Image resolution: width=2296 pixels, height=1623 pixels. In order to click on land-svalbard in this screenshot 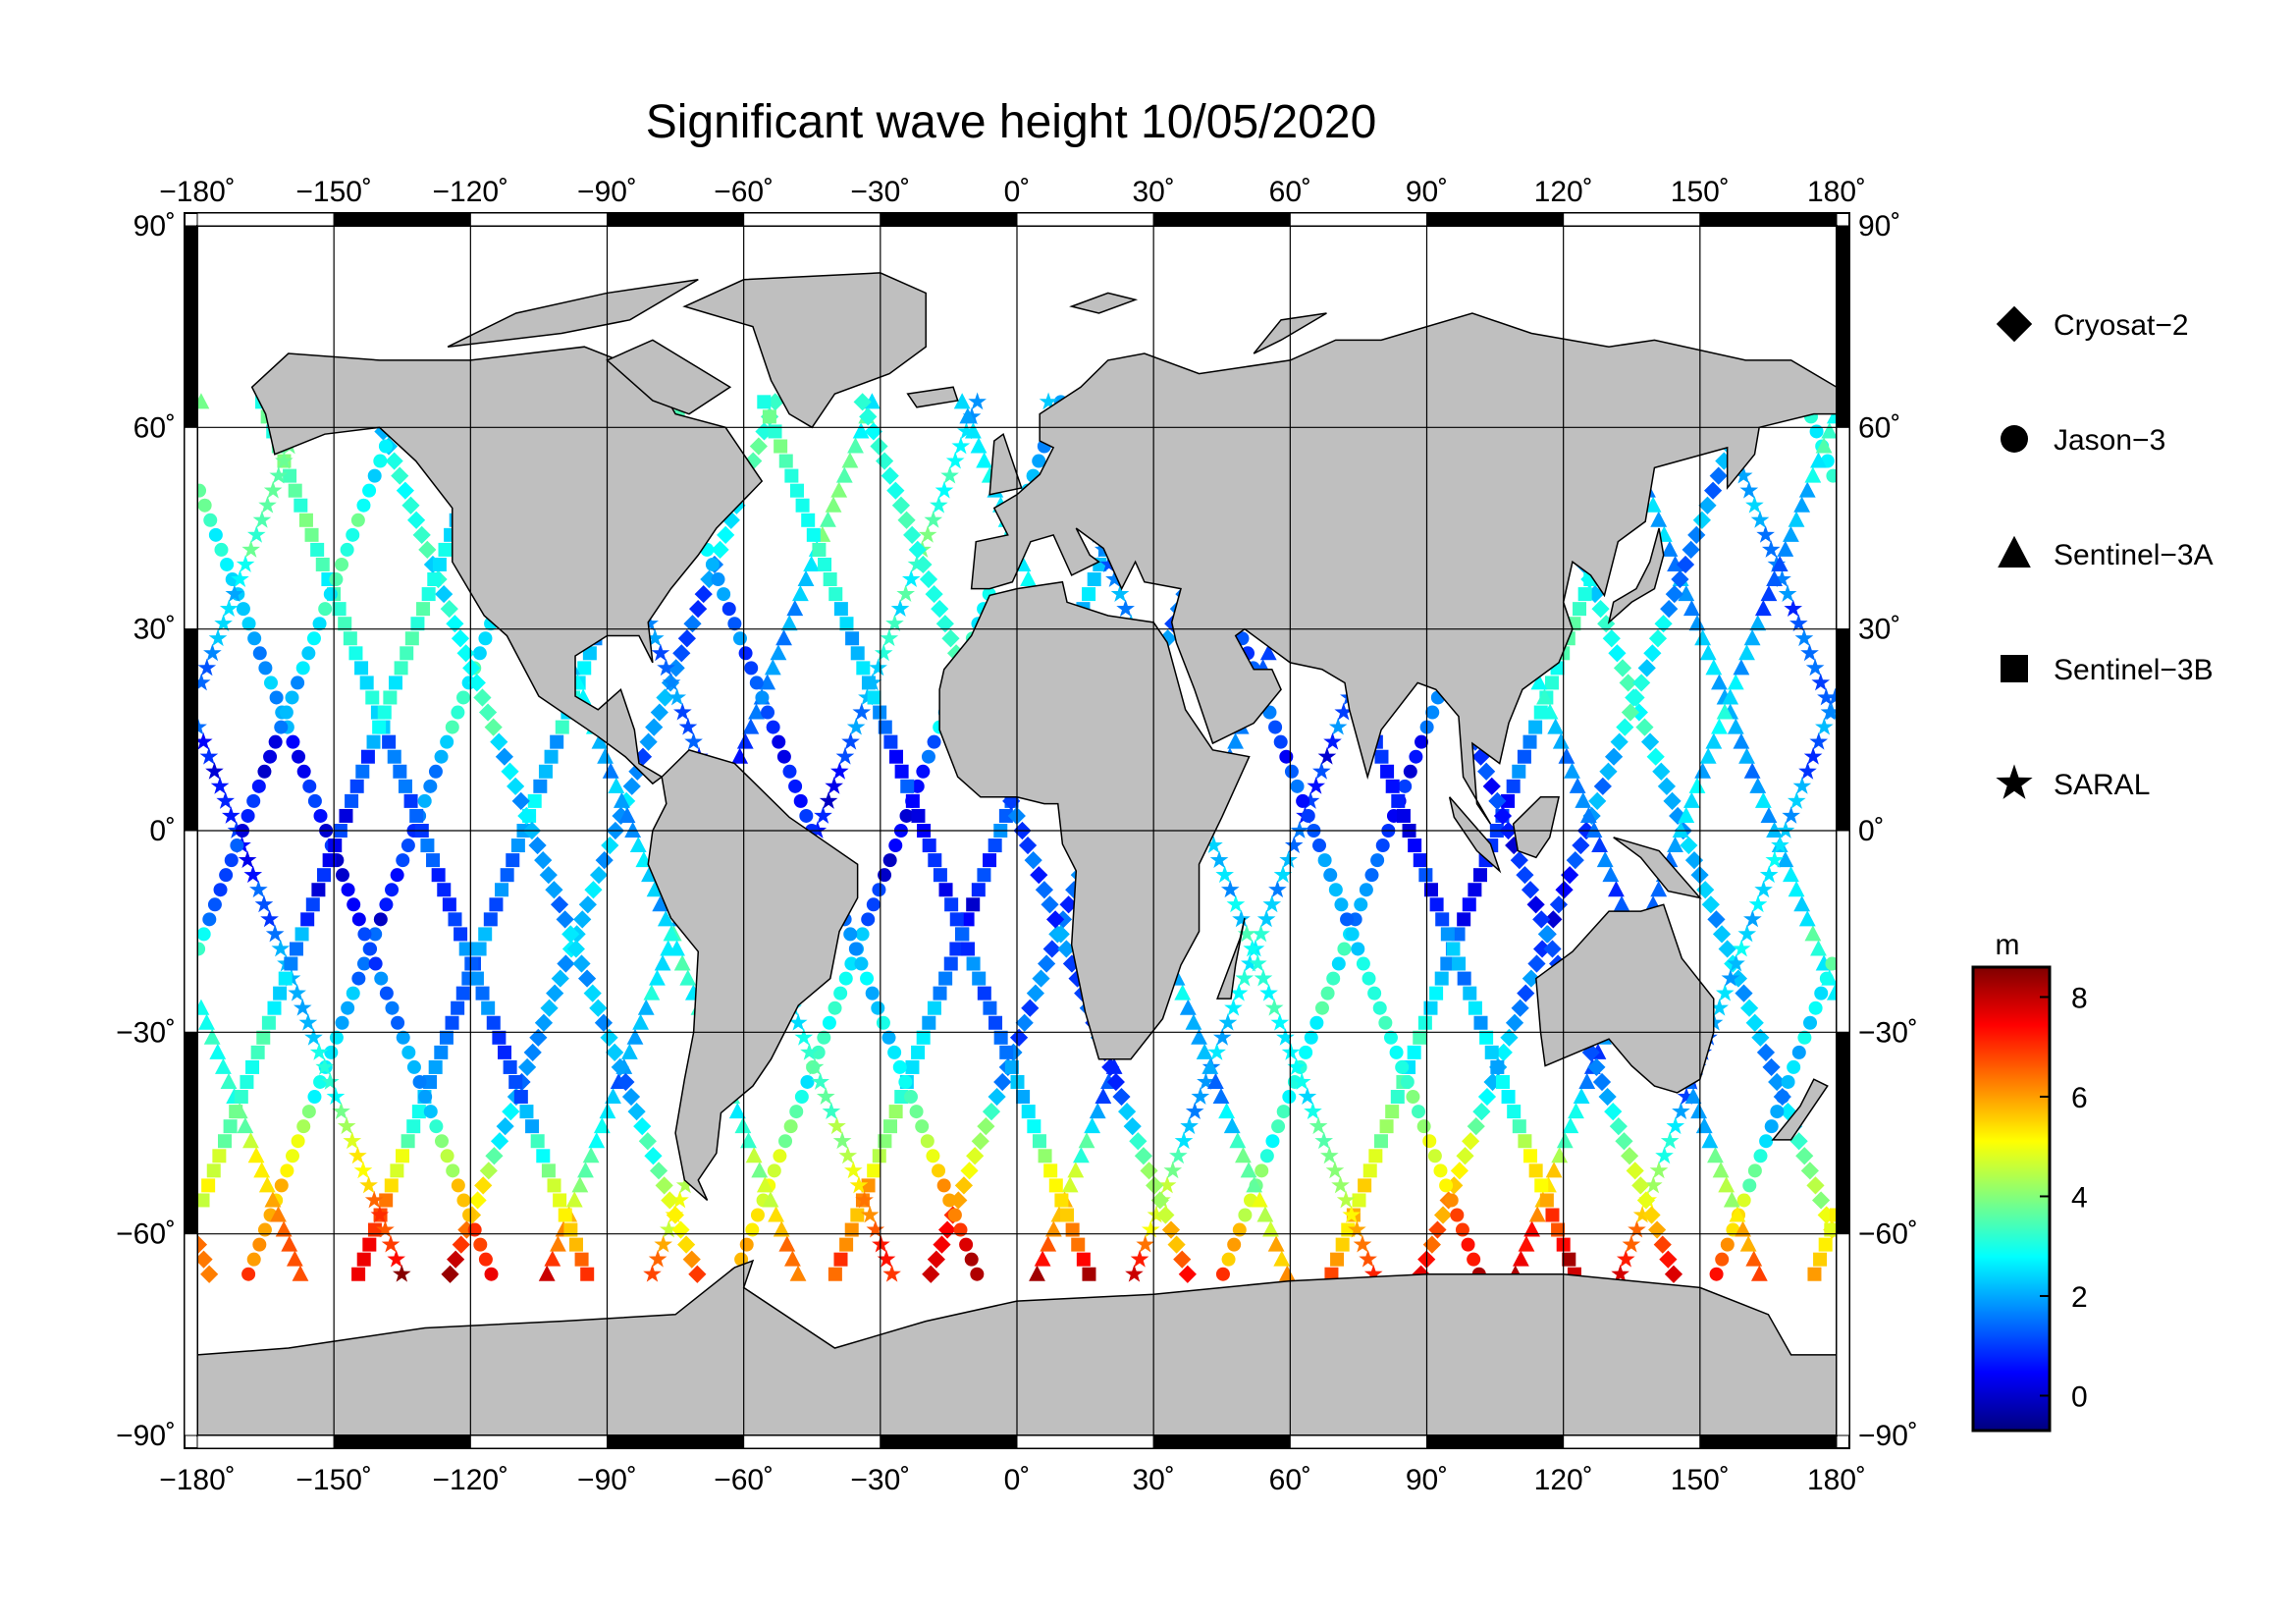, I will do `click(1104, 303)`.